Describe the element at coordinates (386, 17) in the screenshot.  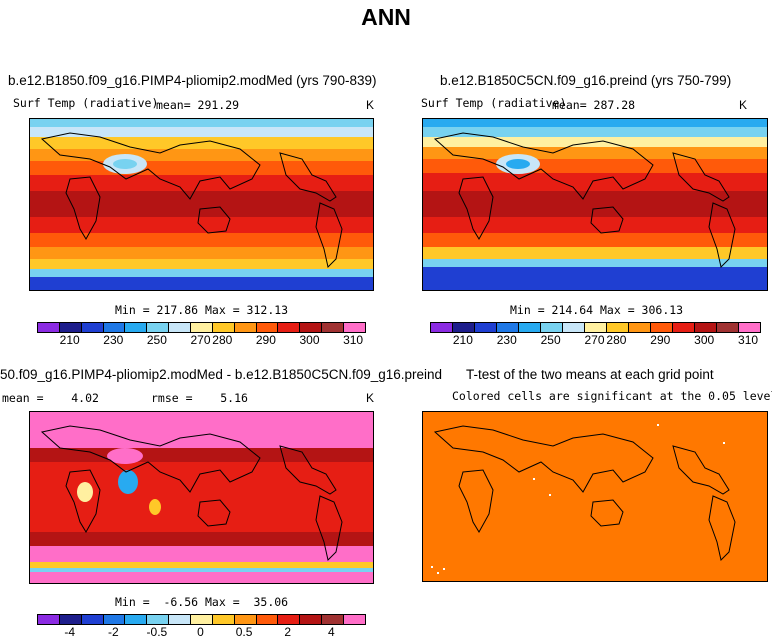
I see `page-title: ANN` at that location.